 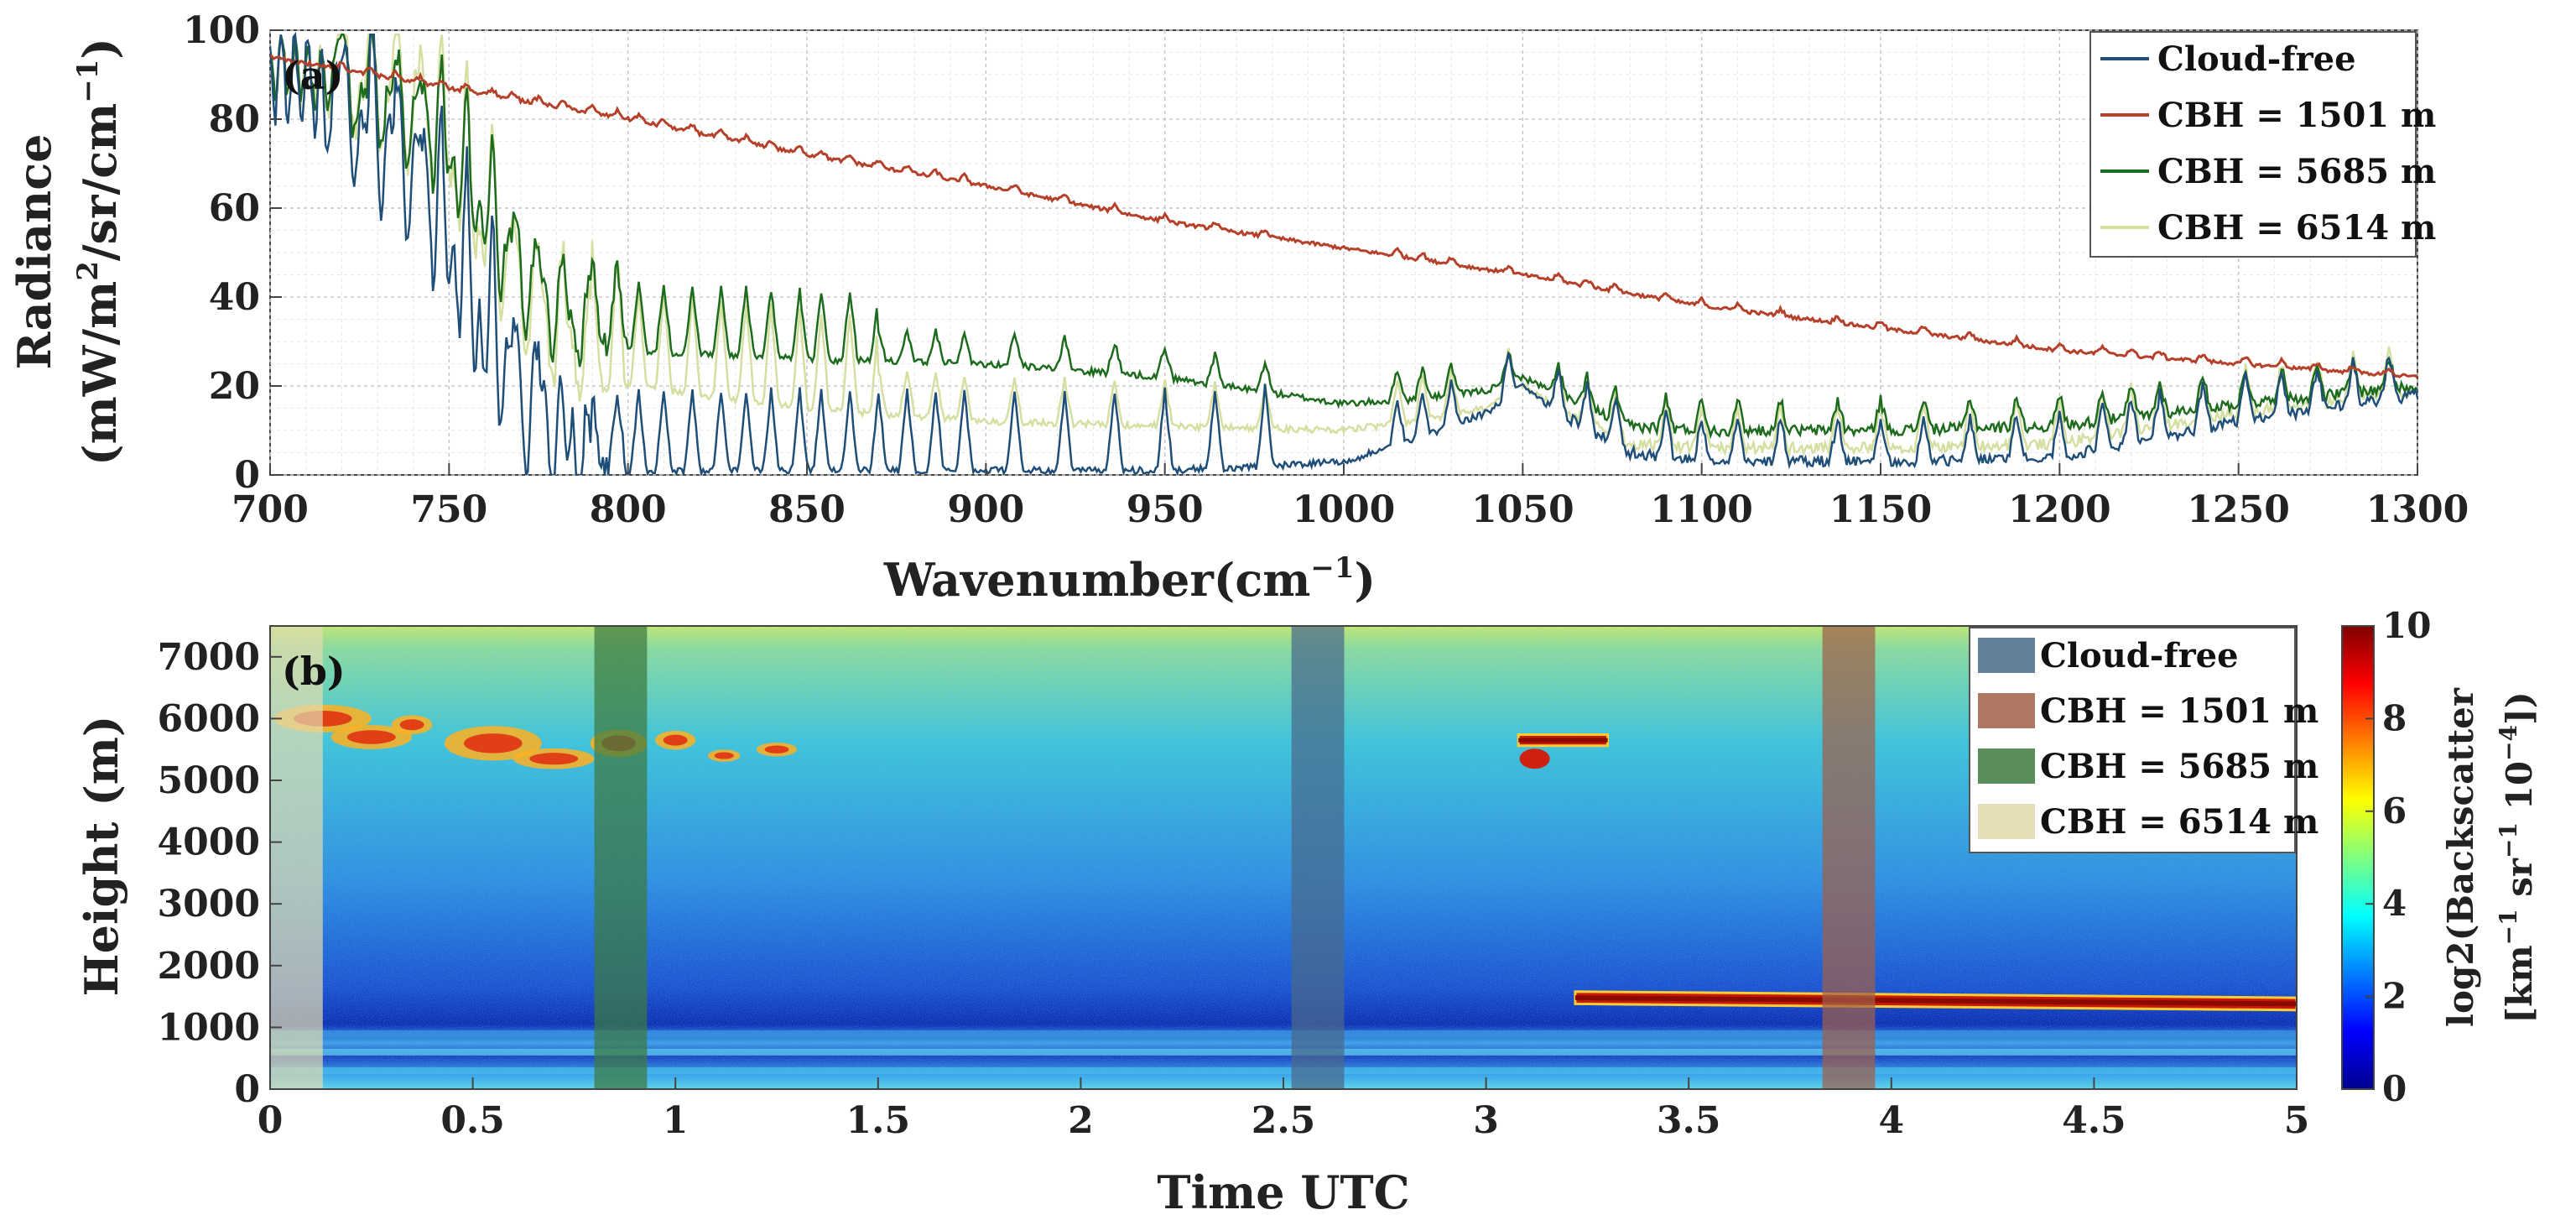 I want to click on x-tick-label: 1.5, so click(x=878, y=1120).